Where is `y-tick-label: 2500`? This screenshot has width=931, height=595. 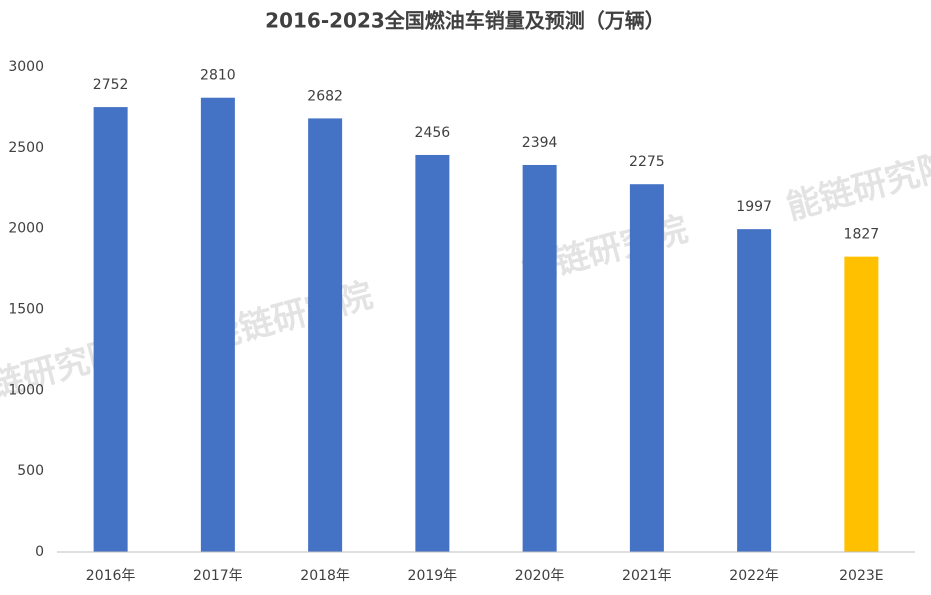
y-tick-label: 2500 is located at coordinates (26, 148).